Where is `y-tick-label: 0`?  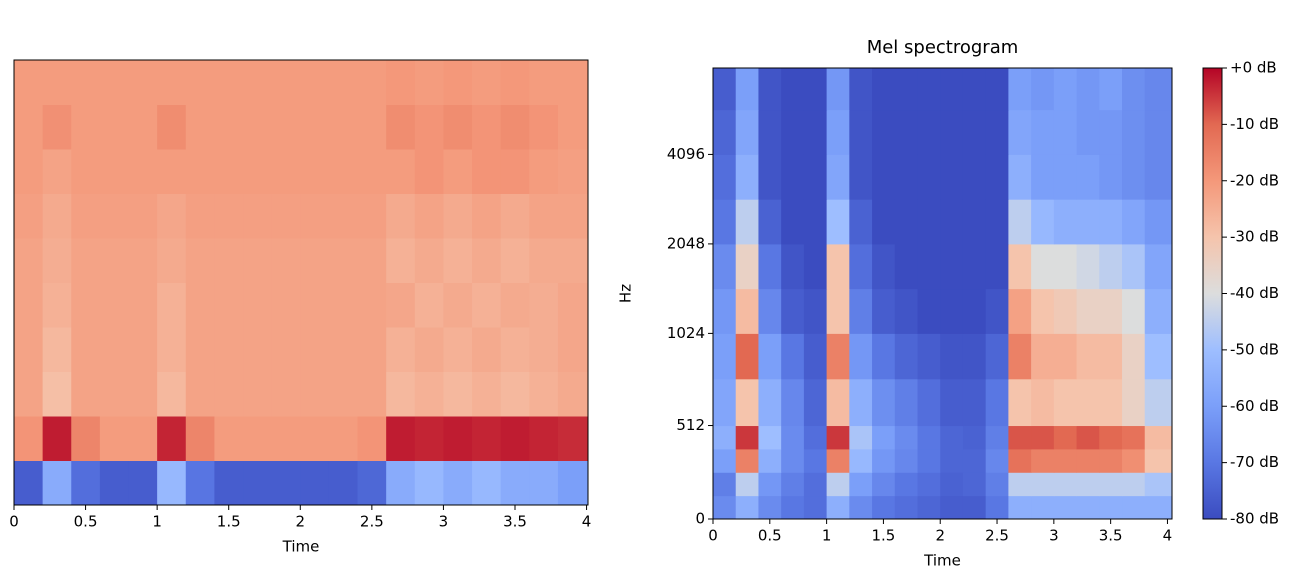 y-tick-label: 0 is located at coordinates (700, 519).